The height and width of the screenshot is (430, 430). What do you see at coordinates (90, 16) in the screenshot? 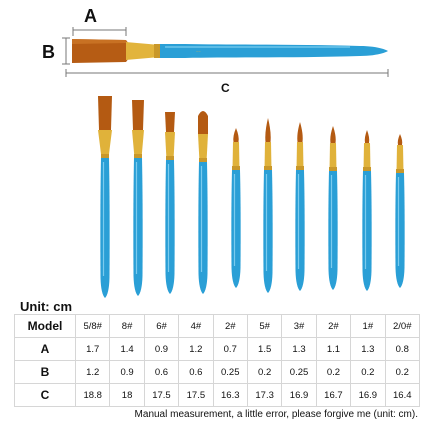
I see `label-a: A` at bounding box center [90, 16].